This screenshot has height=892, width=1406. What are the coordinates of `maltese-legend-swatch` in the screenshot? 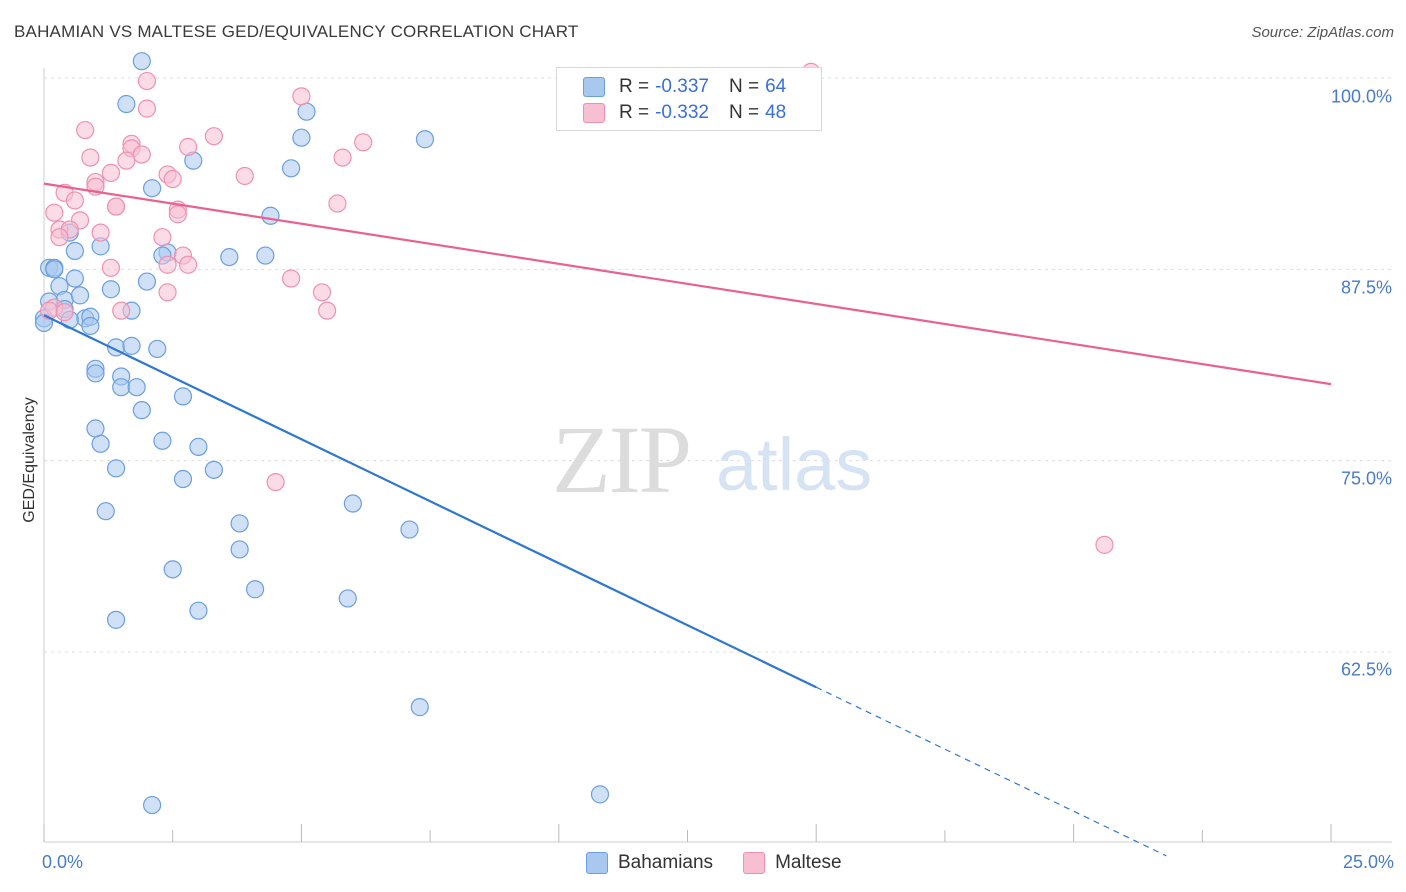 It's located at (754, 863).